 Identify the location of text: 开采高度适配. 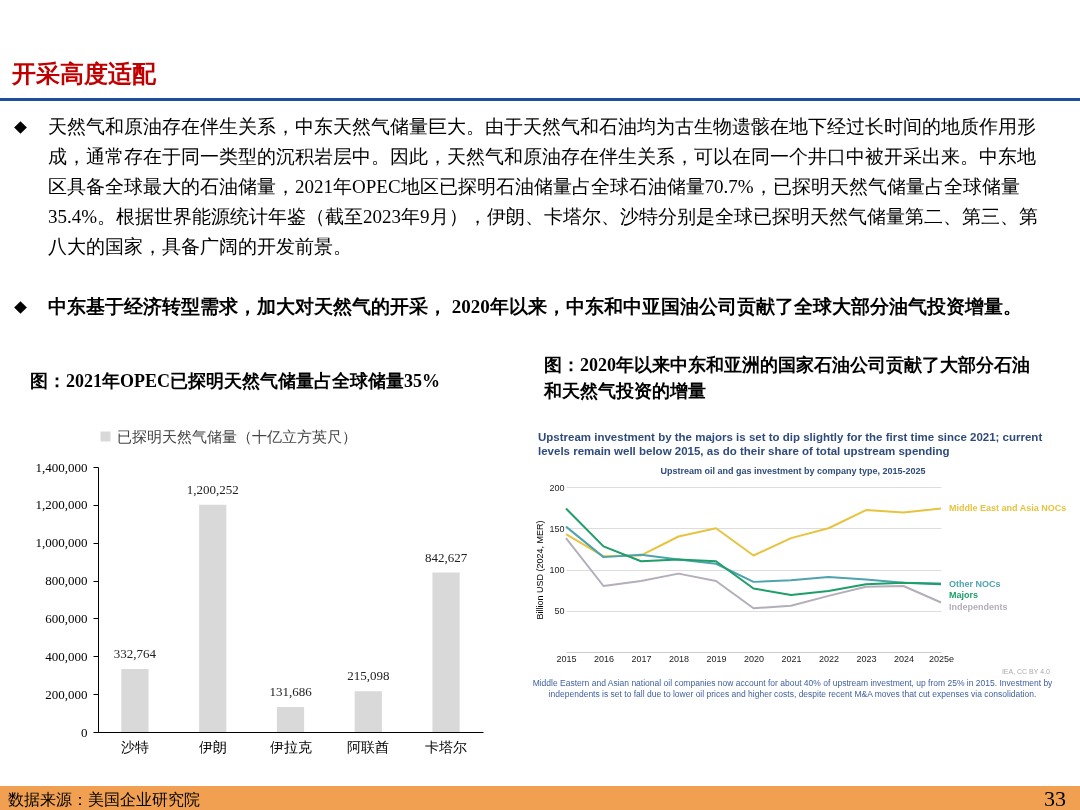
(84, 74).